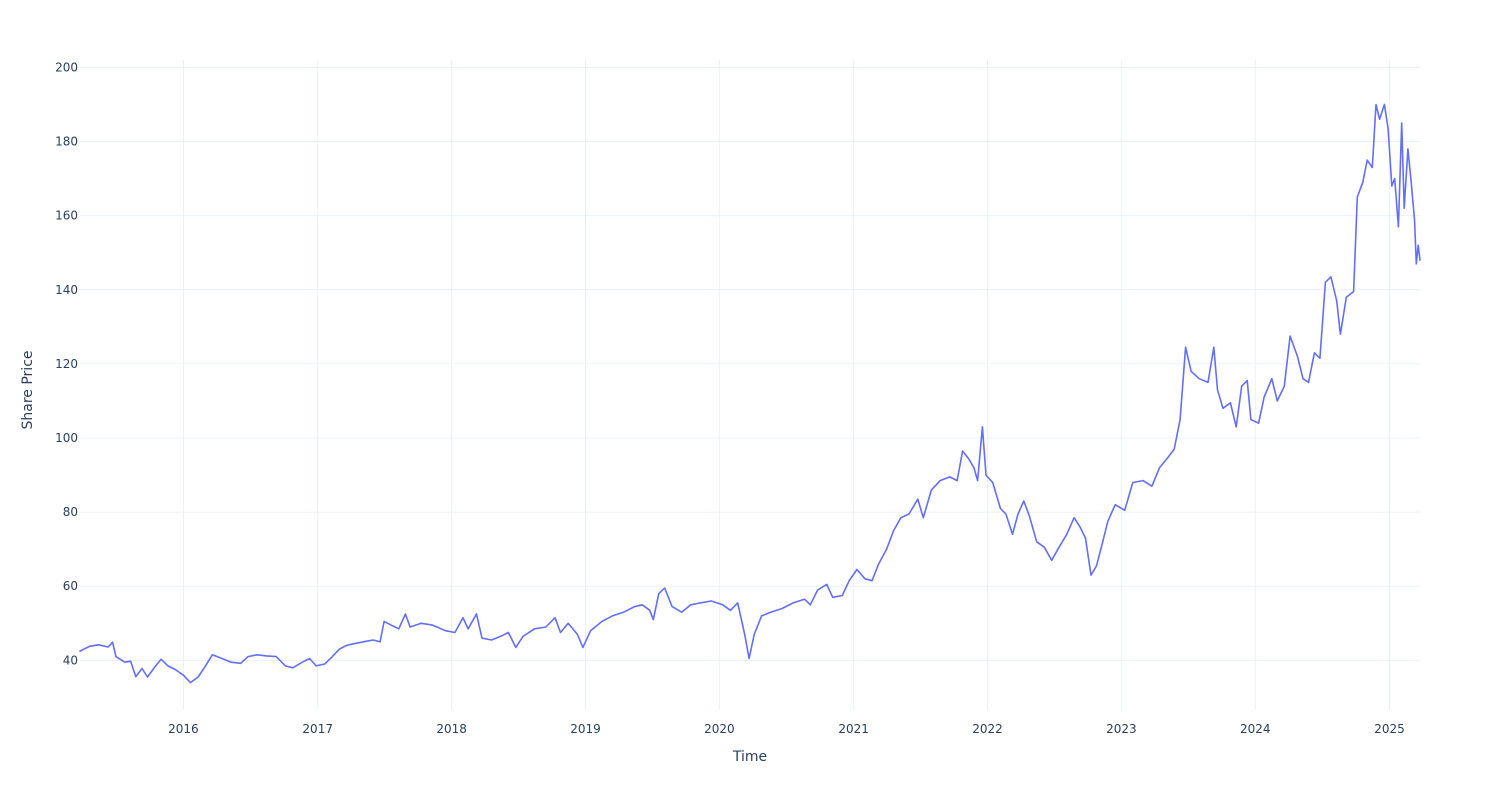  I want to click on x-tick-label: 2023, so click(1121, 729).